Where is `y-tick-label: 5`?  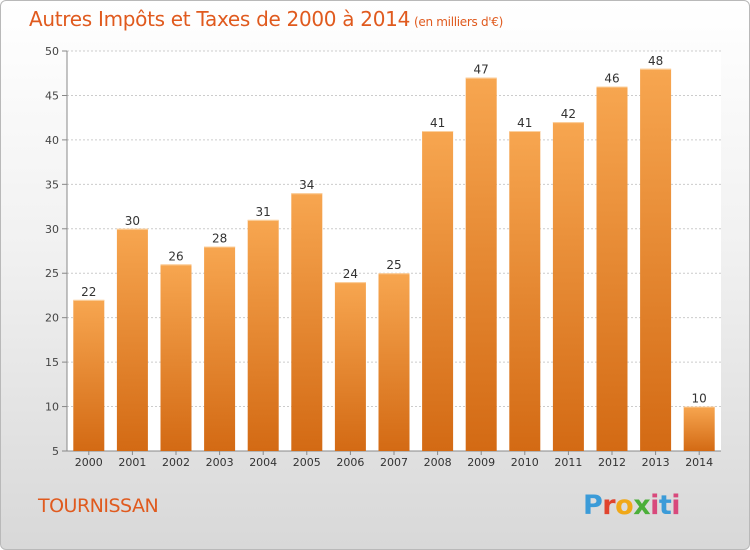
y-tick-label: 5 is located at coordinates (55, 451).